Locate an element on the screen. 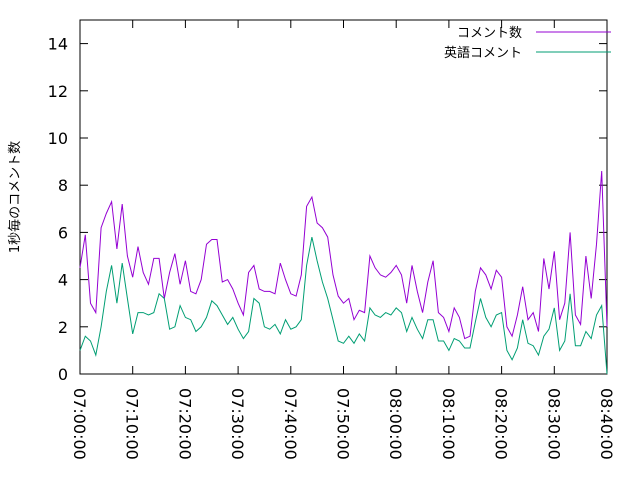 This screenshot has height=480, width=640. x-tick-label: 07:00:00 is located at coordinates (79, 424).